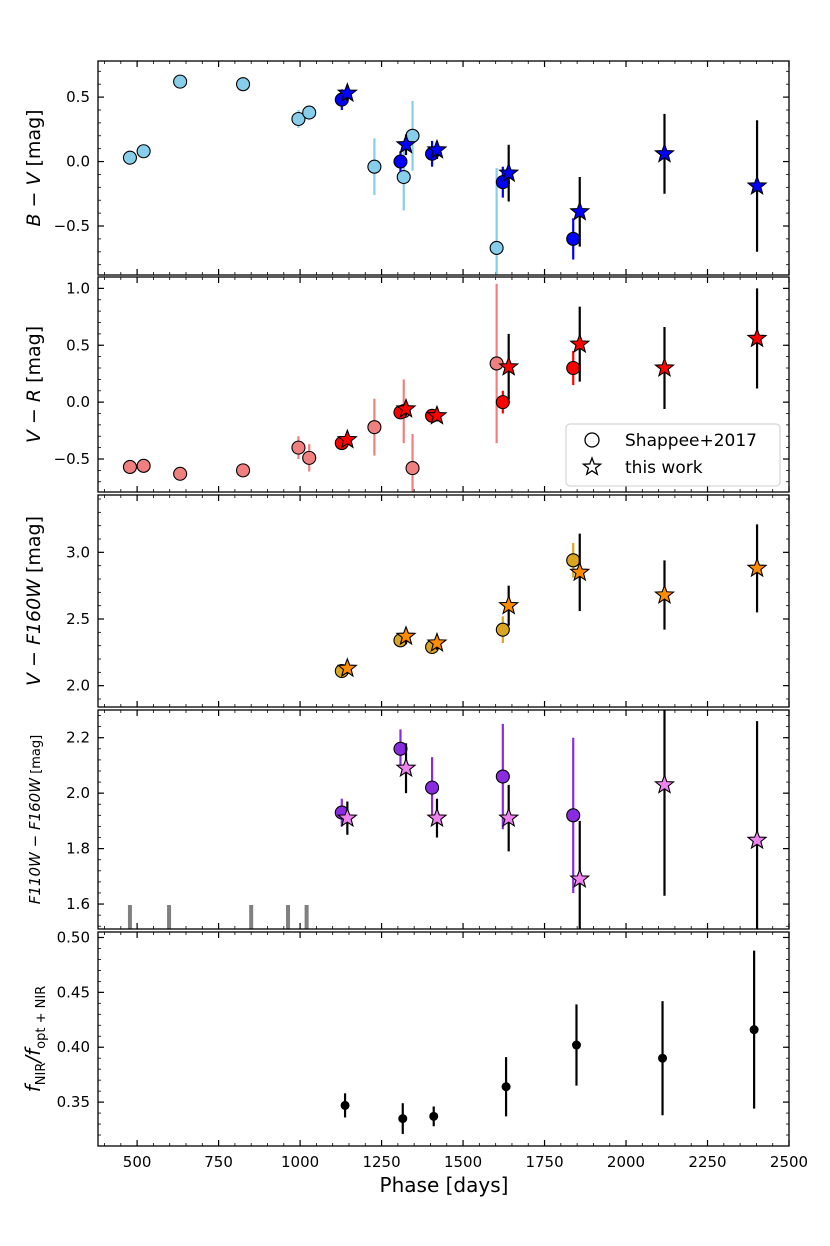 This screenshot has height=1246, width=830. What do you see at coordinates (218, 1162) in the screenshot?
I see `x-tick-label: 750` at bounding box center [218, 1162].